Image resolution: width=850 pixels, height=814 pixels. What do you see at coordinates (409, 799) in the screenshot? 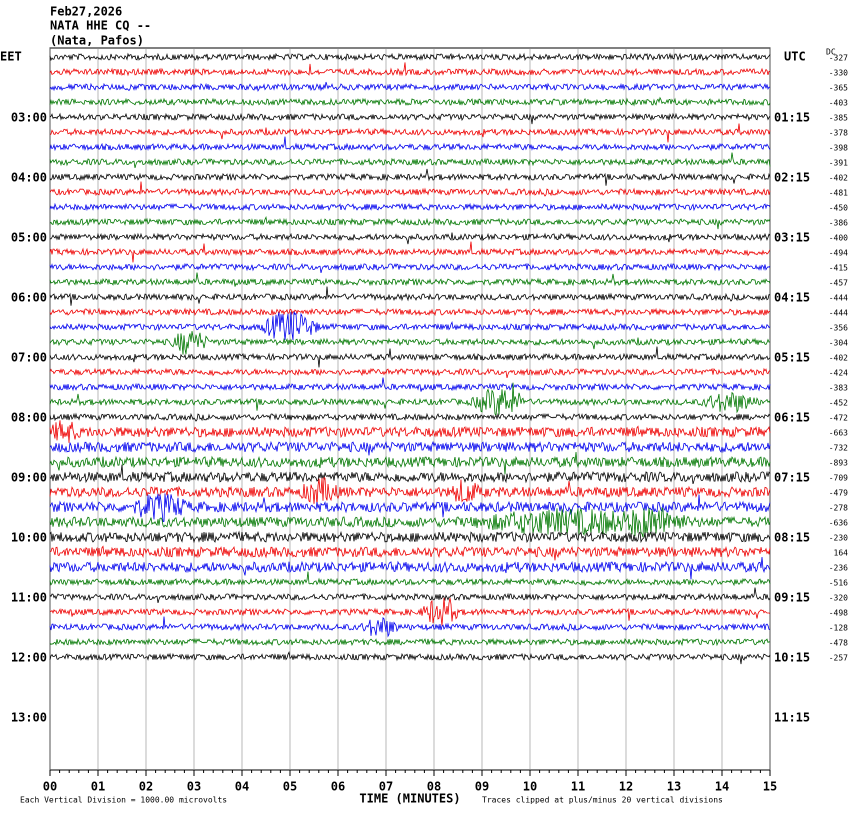
I see `x-title: TIME (MINUTES)` at bounding box center [409, 799].